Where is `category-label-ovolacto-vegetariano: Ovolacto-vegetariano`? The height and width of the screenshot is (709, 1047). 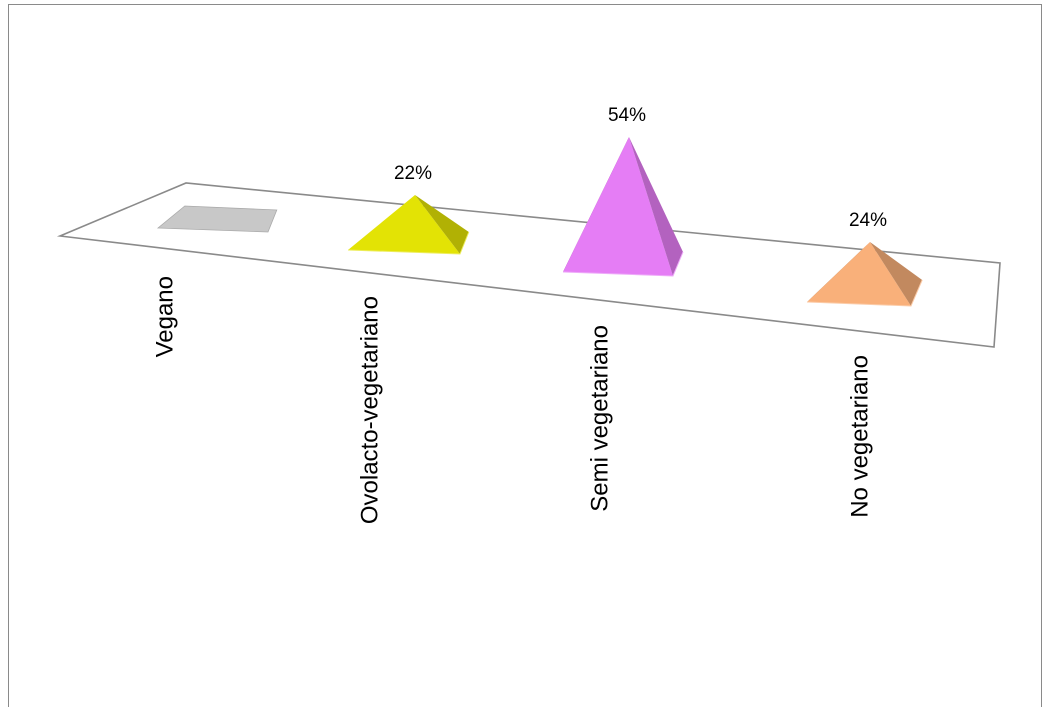
category-label-ovolacto-vegetariano: Ovolacto-vegetariano is located at coordinates (370, 410).